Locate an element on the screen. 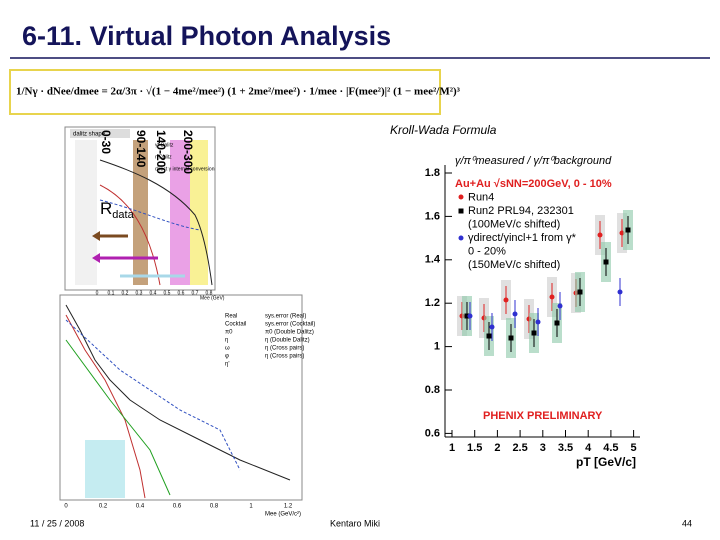 This screenshot has height=540, width=720. formula-label: Kroll-Wada Formula is located at coordinates (443, 130).